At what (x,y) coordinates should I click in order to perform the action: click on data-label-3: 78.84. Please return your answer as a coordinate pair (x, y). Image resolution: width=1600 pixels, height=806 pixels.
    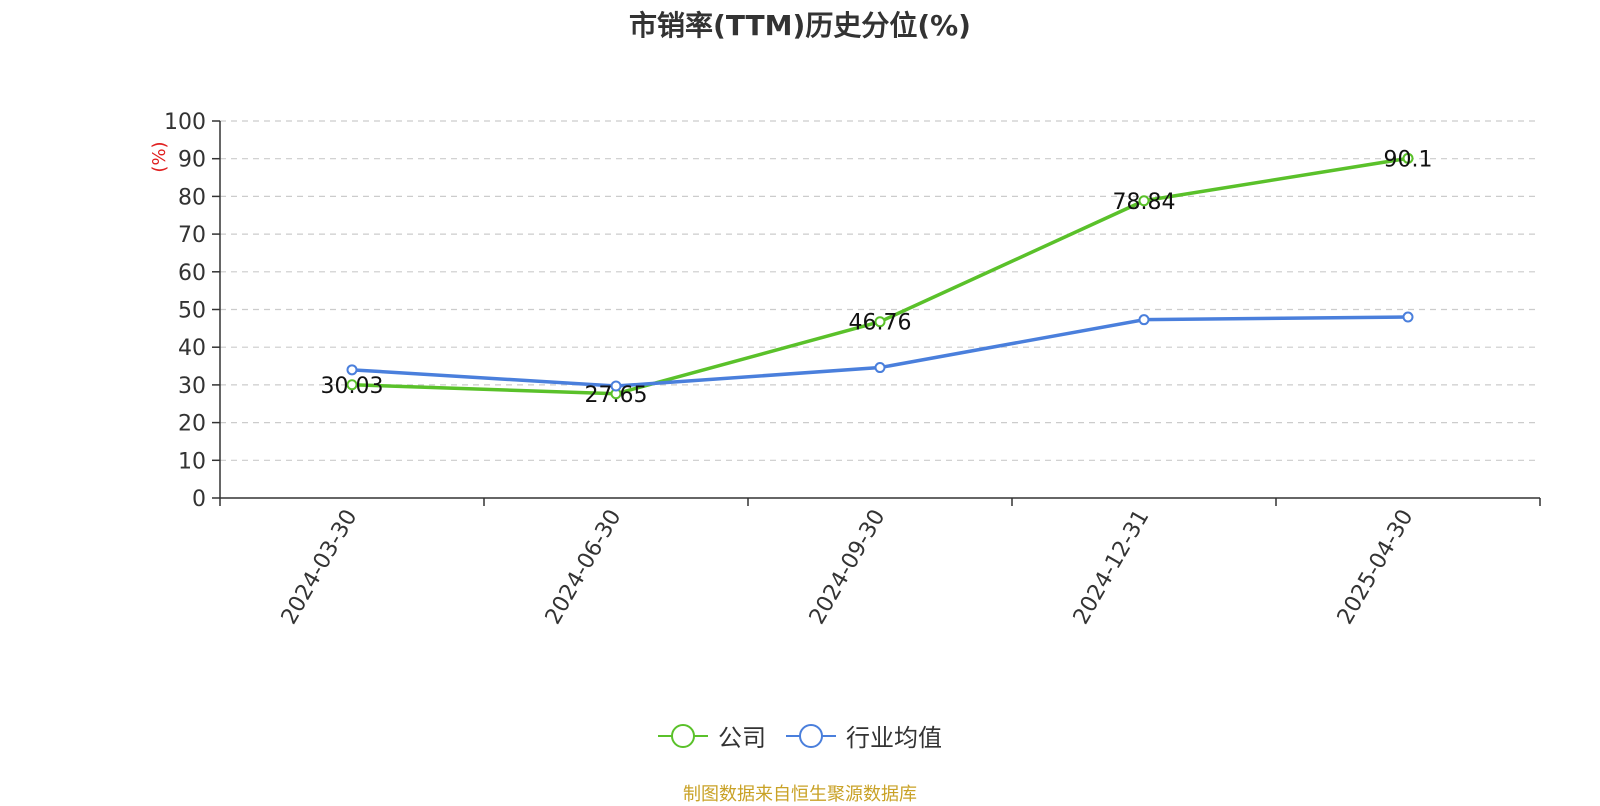
    Looking at the image, I should click on (1144, 202).